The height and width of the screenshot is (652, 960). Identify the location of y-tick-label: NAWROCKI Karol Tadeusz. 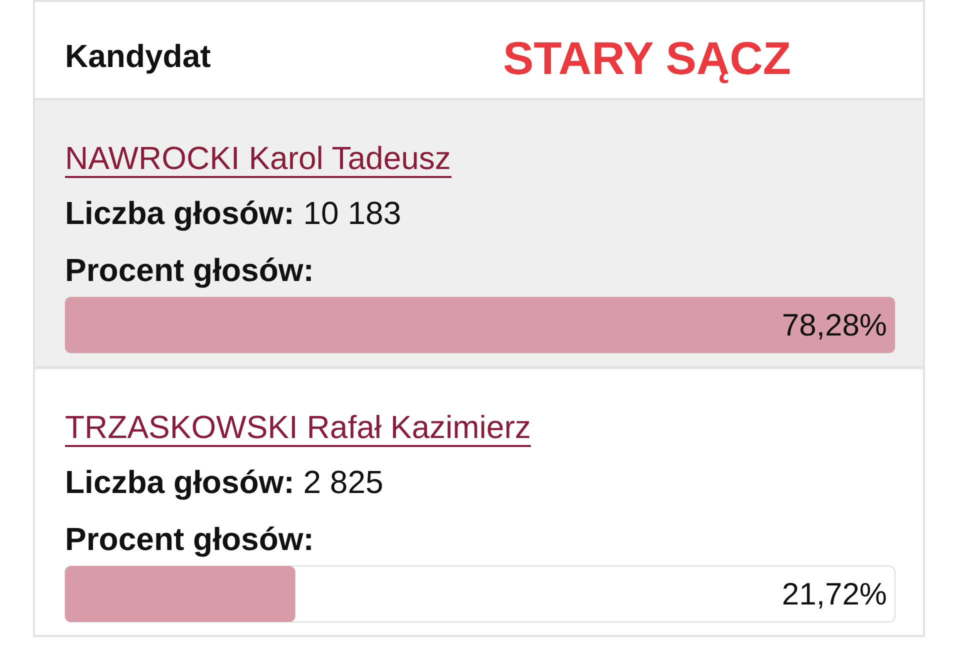
(258, 158).